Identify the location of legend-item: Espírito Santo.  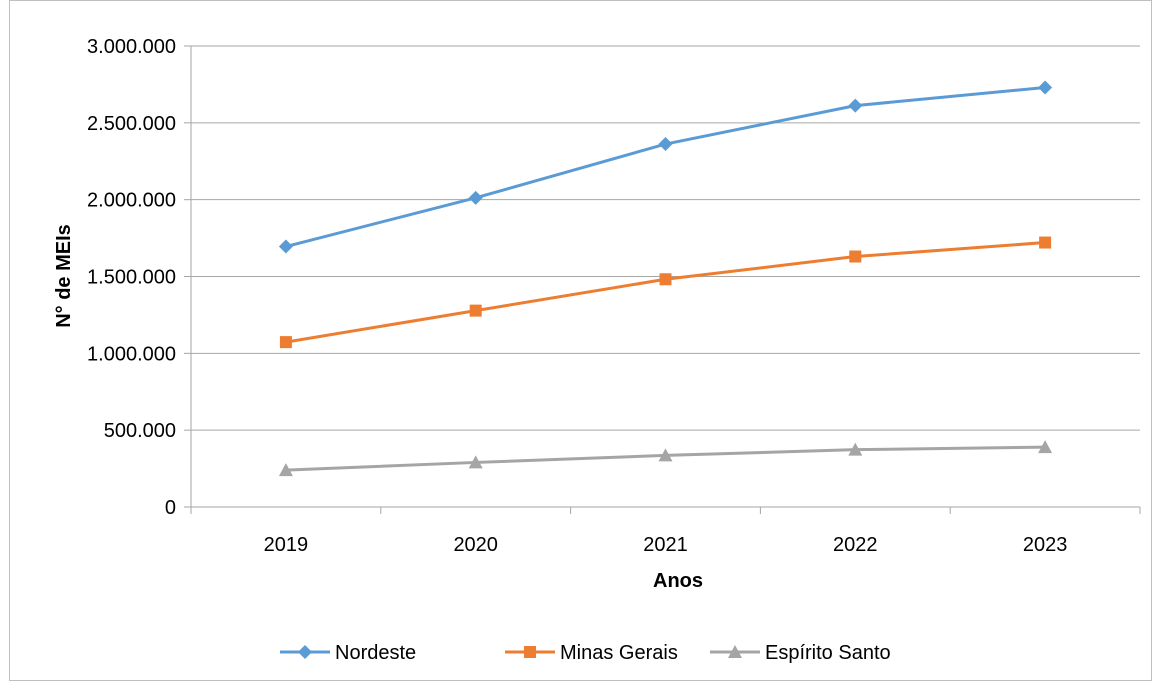
(800, 653).